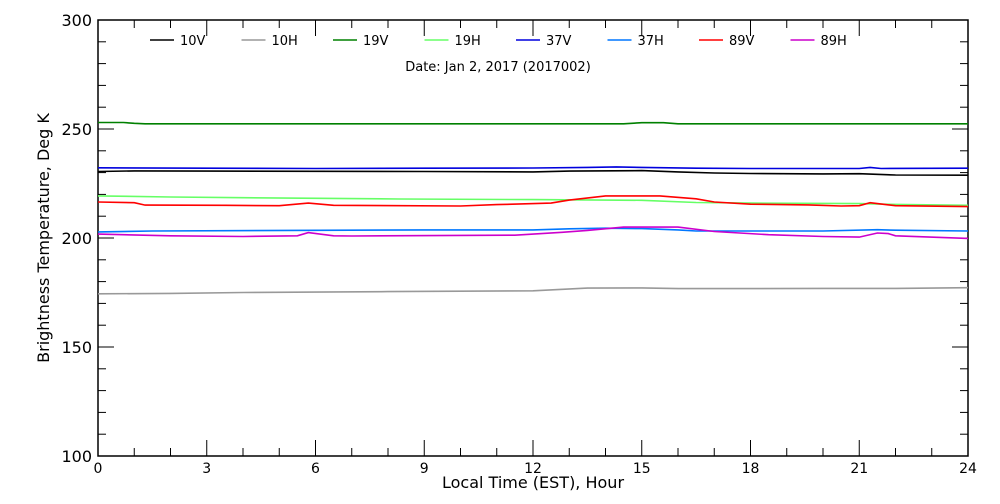  I want to click on legend-label-37h: 37H, so click(651, 41).